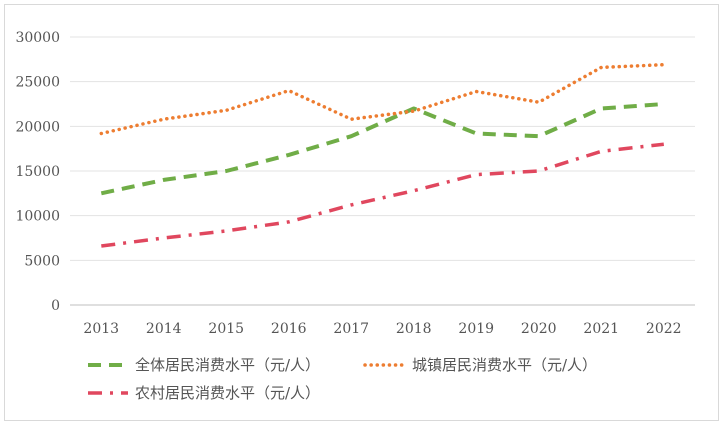 The height and width of the screenshot is (427, 725). I want to click on y-tick-label: 15000, so click(37, 172).